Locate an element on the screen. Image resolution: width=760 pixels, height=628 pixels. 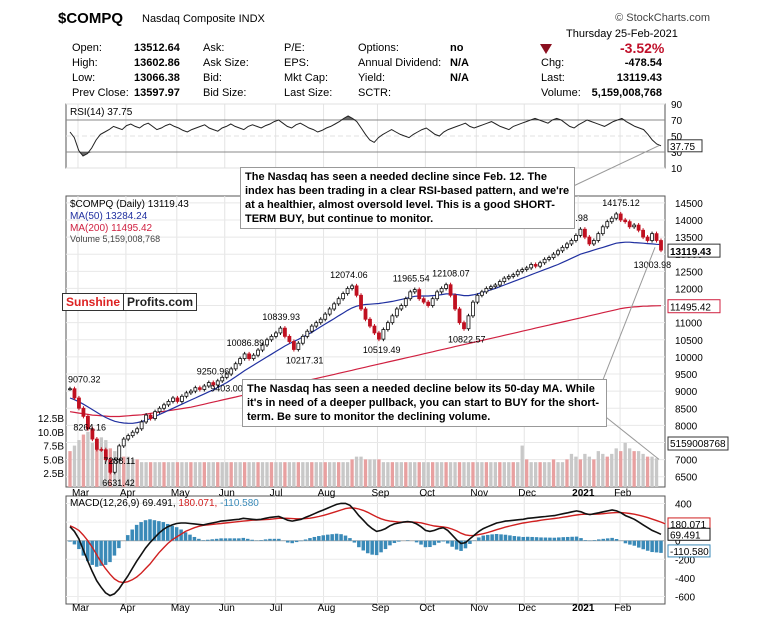
quote-value: 13597.97 is located at coordinates (157, 93).